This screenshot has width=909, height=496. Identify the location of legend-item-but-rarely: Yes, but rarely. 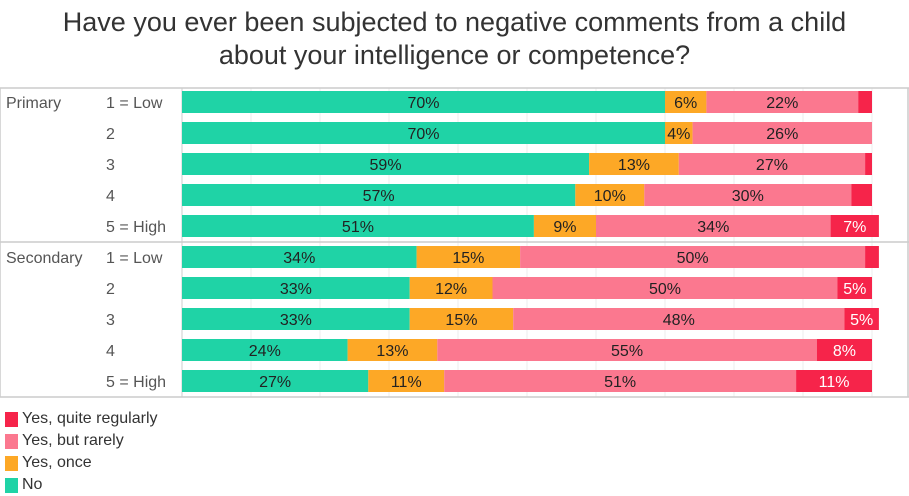
(81, 441).